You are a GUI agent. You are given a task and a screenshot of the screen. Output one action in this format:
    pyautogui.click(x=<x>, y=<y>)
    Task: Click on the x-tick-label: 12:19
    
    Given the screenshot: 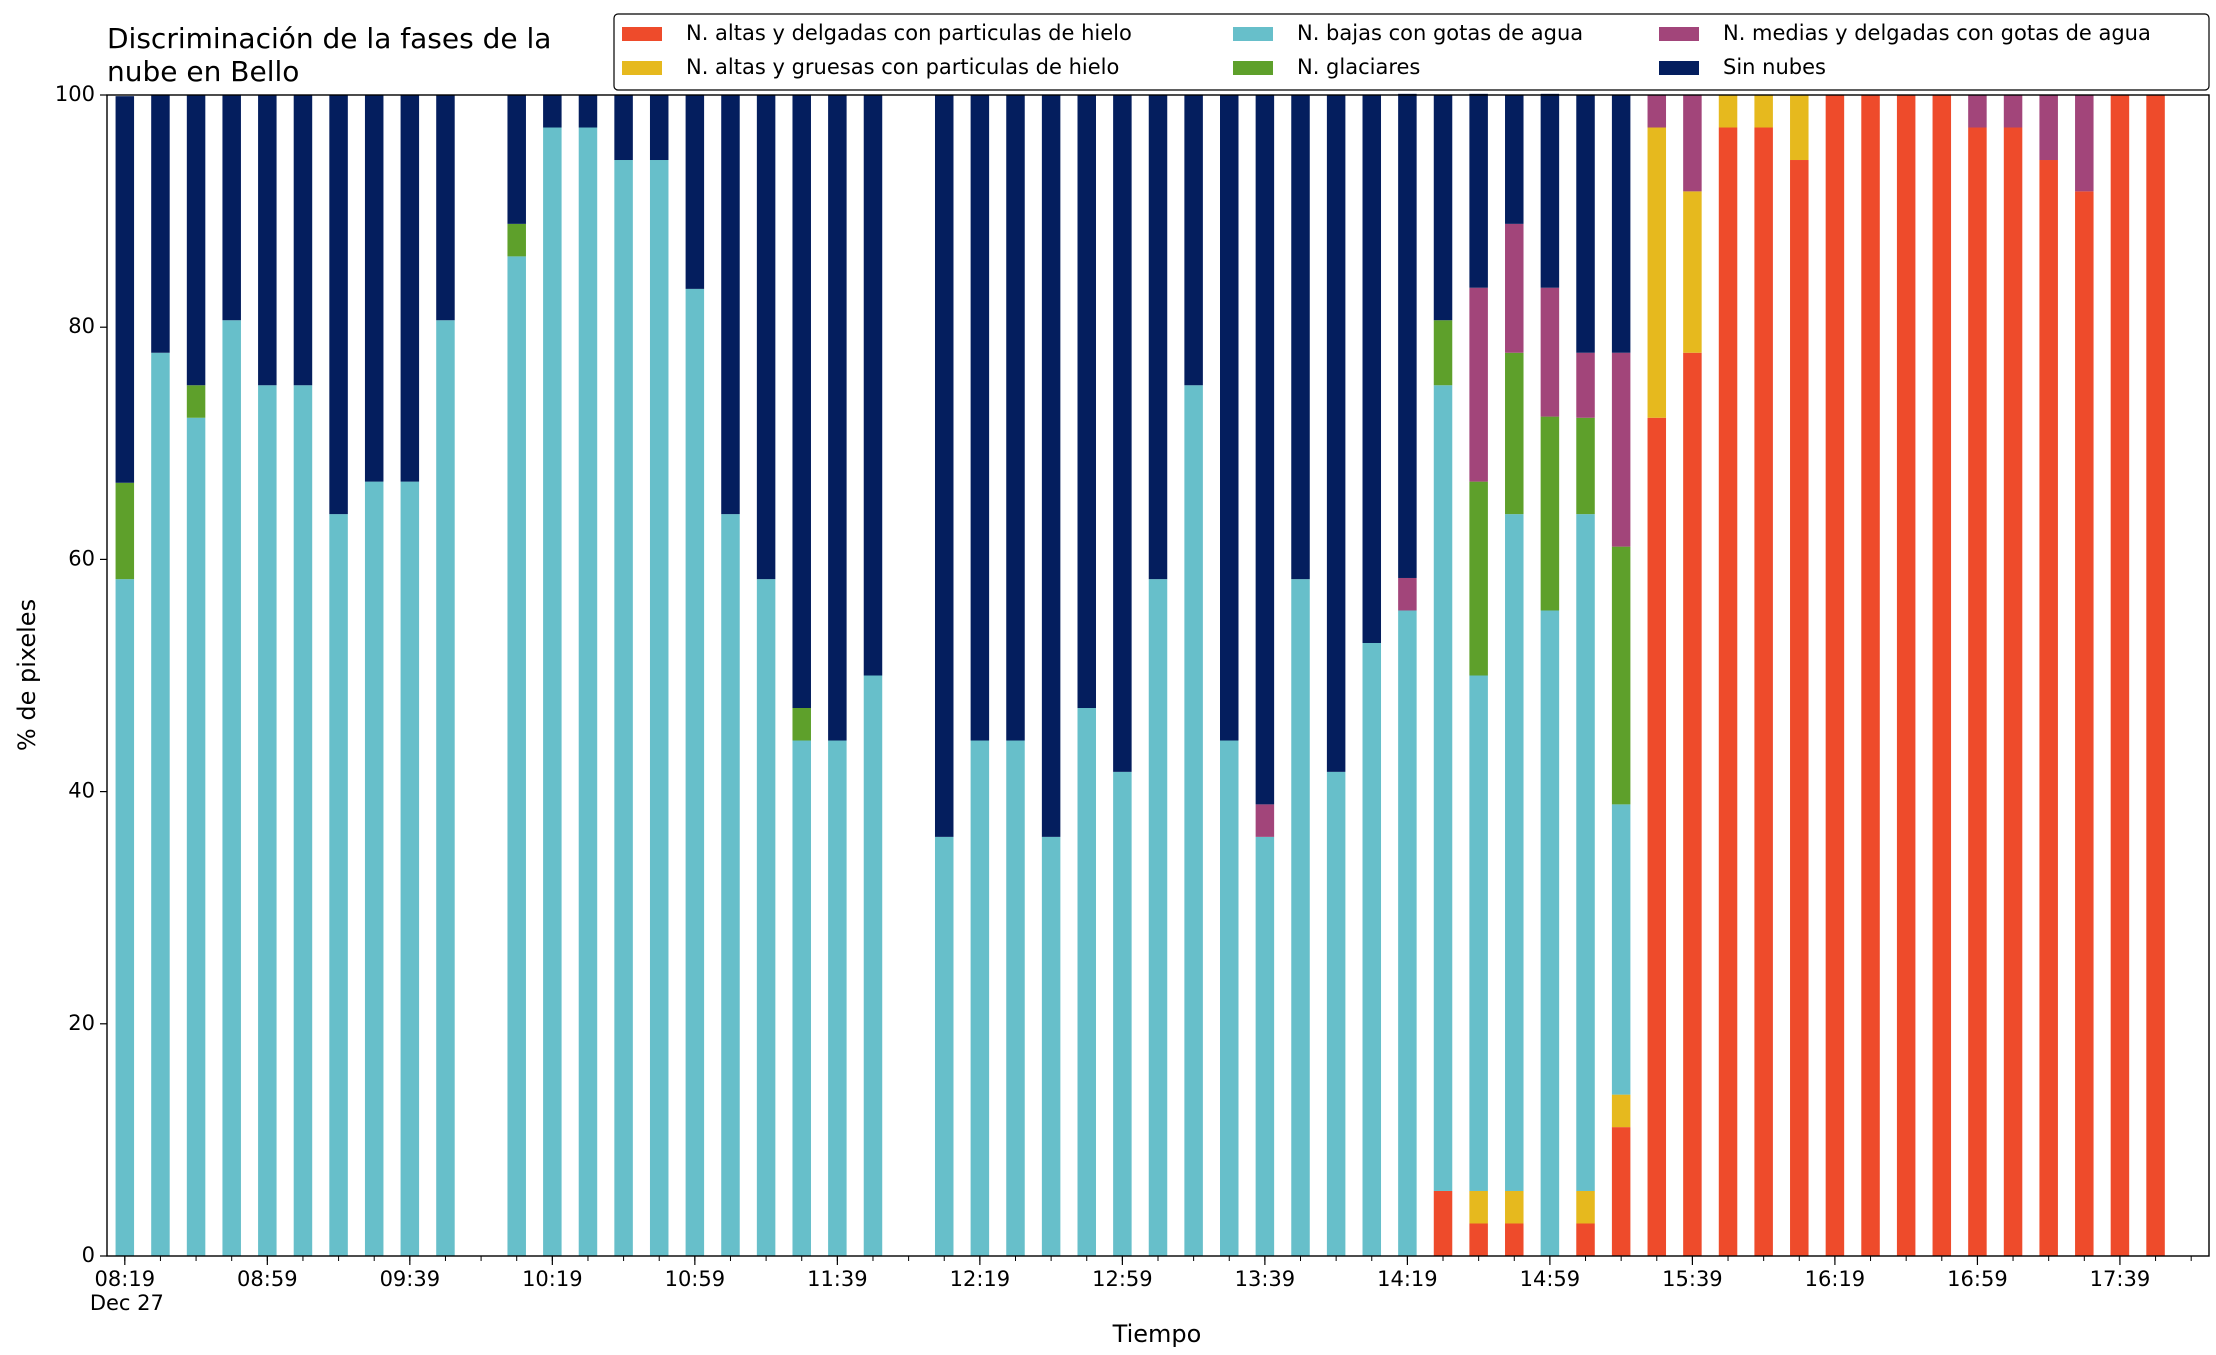 What is the action you would take?
    pyautogui.click(x=980, y=1279)
    